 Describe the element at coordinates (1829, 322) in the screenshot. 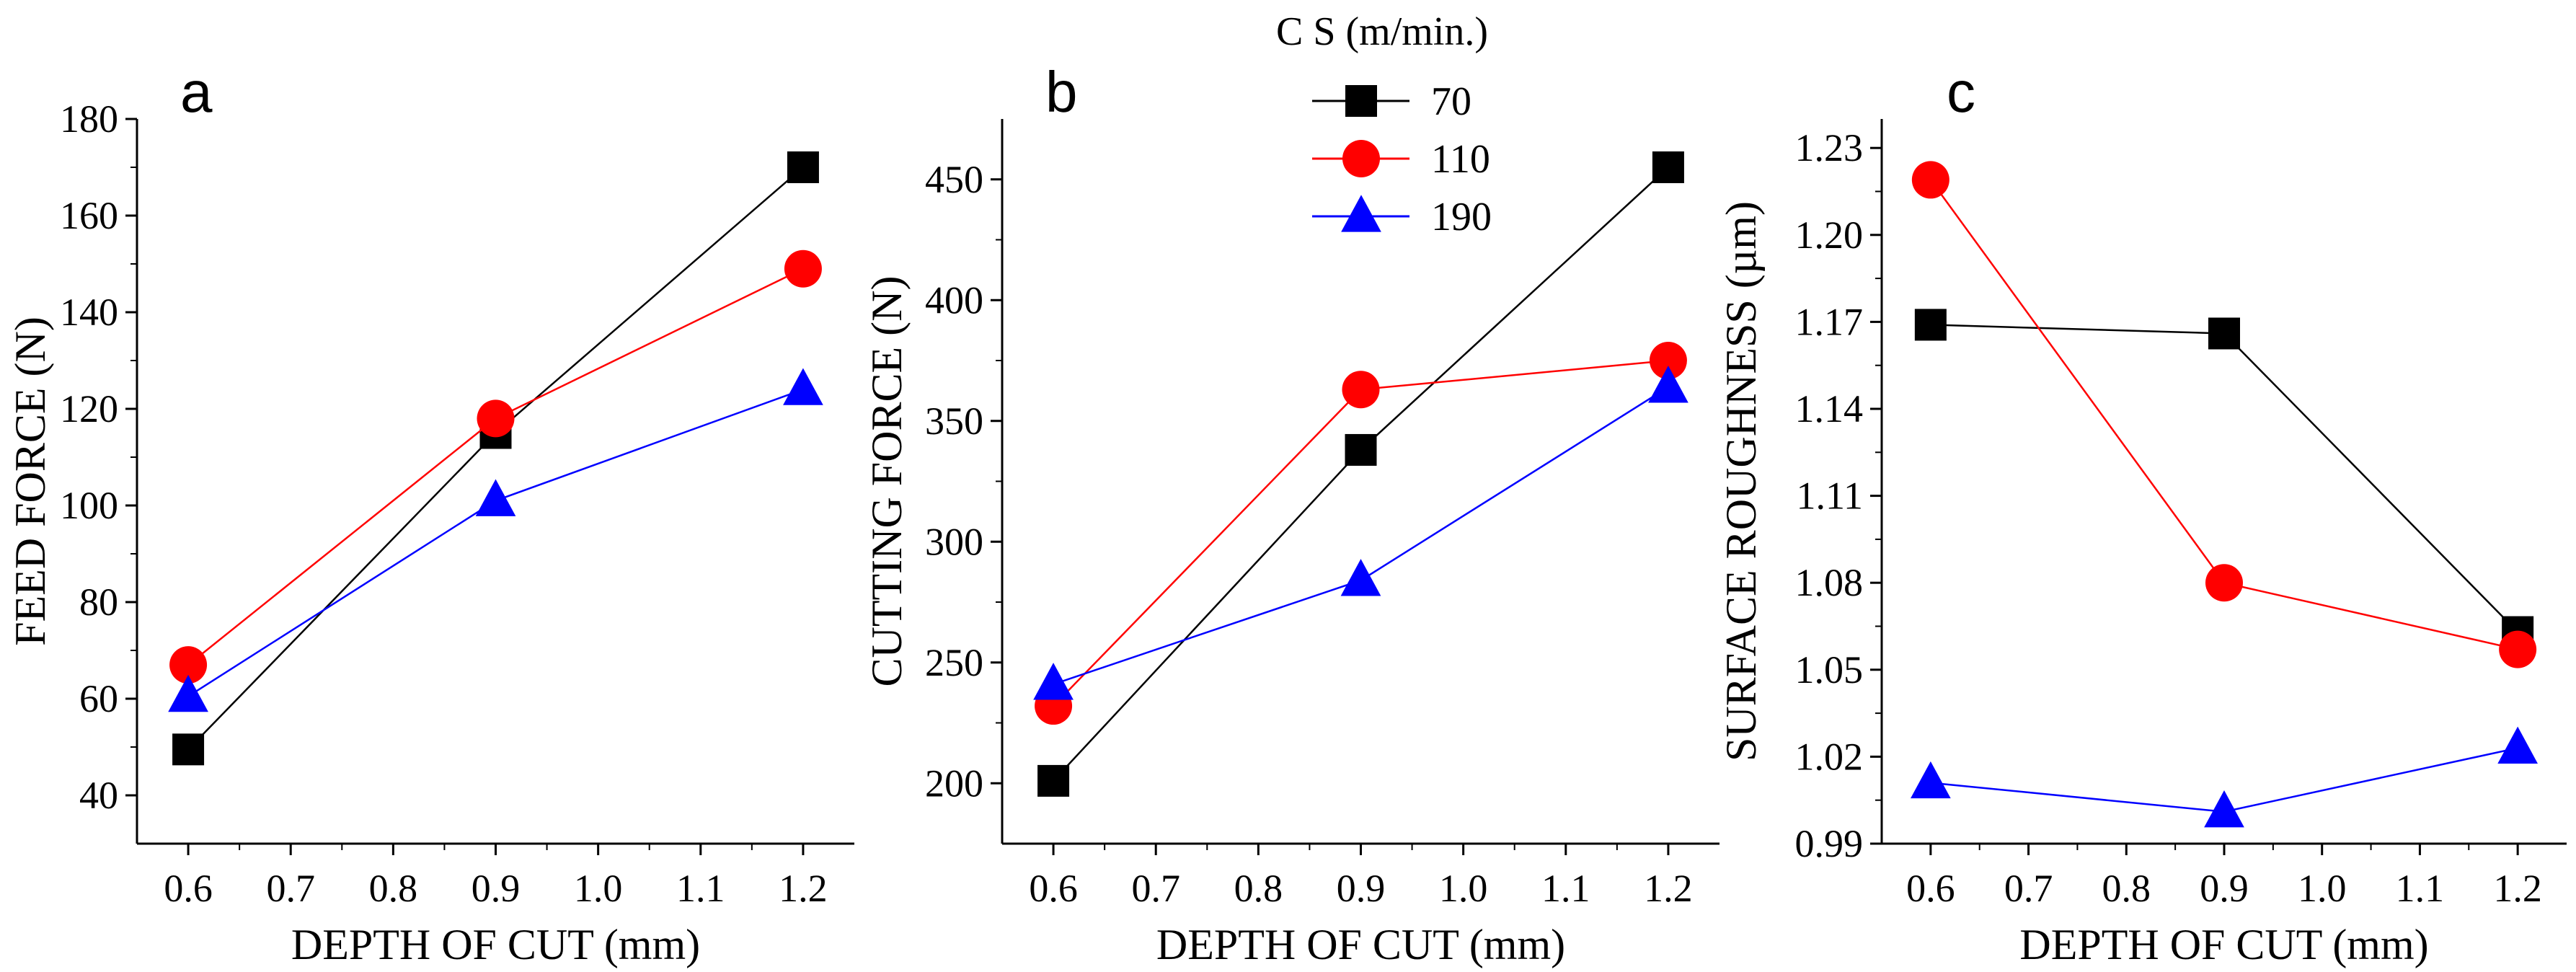

I see `y-tick-label: 1.17` at that location.